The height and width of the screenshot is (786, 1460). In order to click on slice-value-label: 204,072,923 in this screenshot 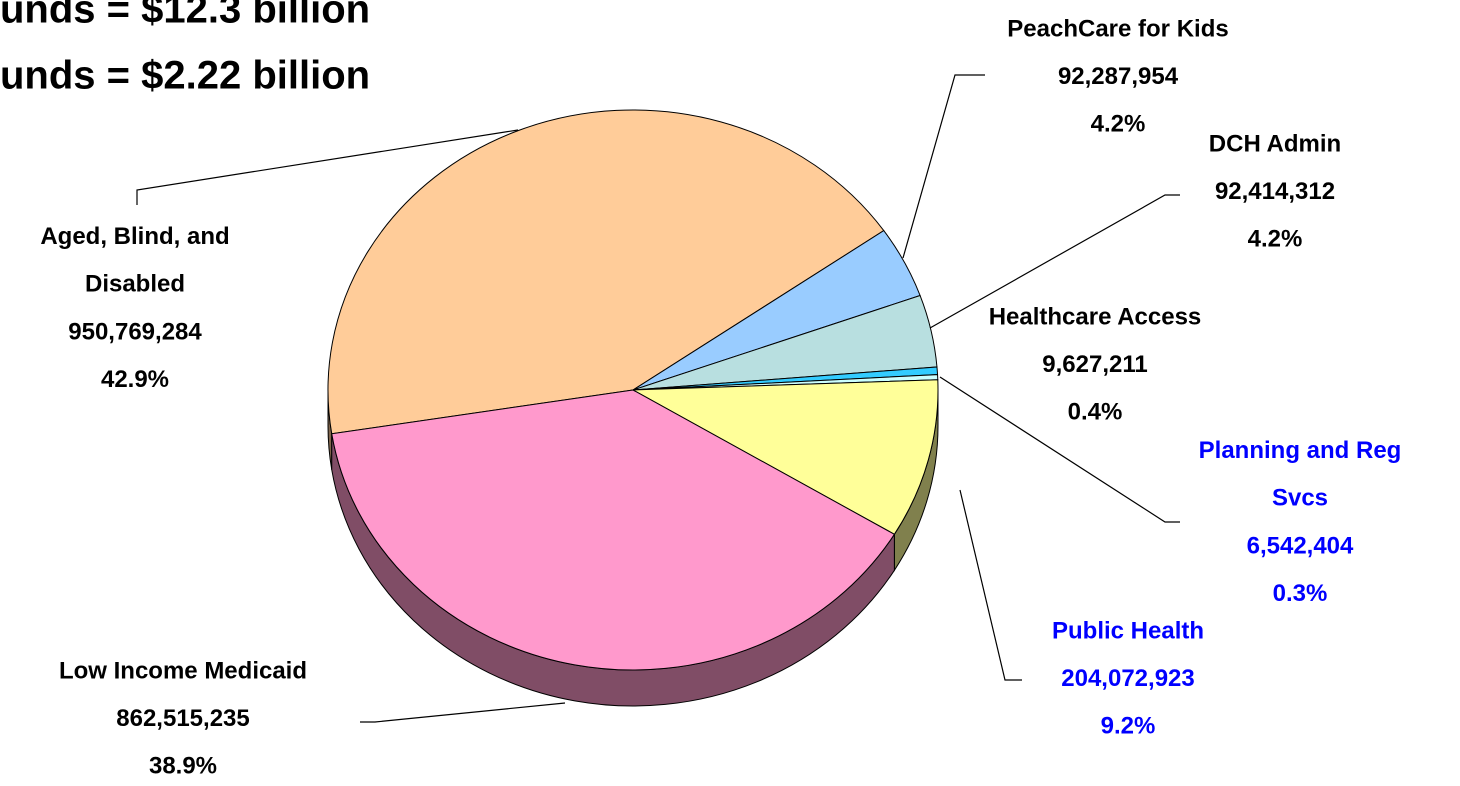, I will do `click(1127, 678)`.